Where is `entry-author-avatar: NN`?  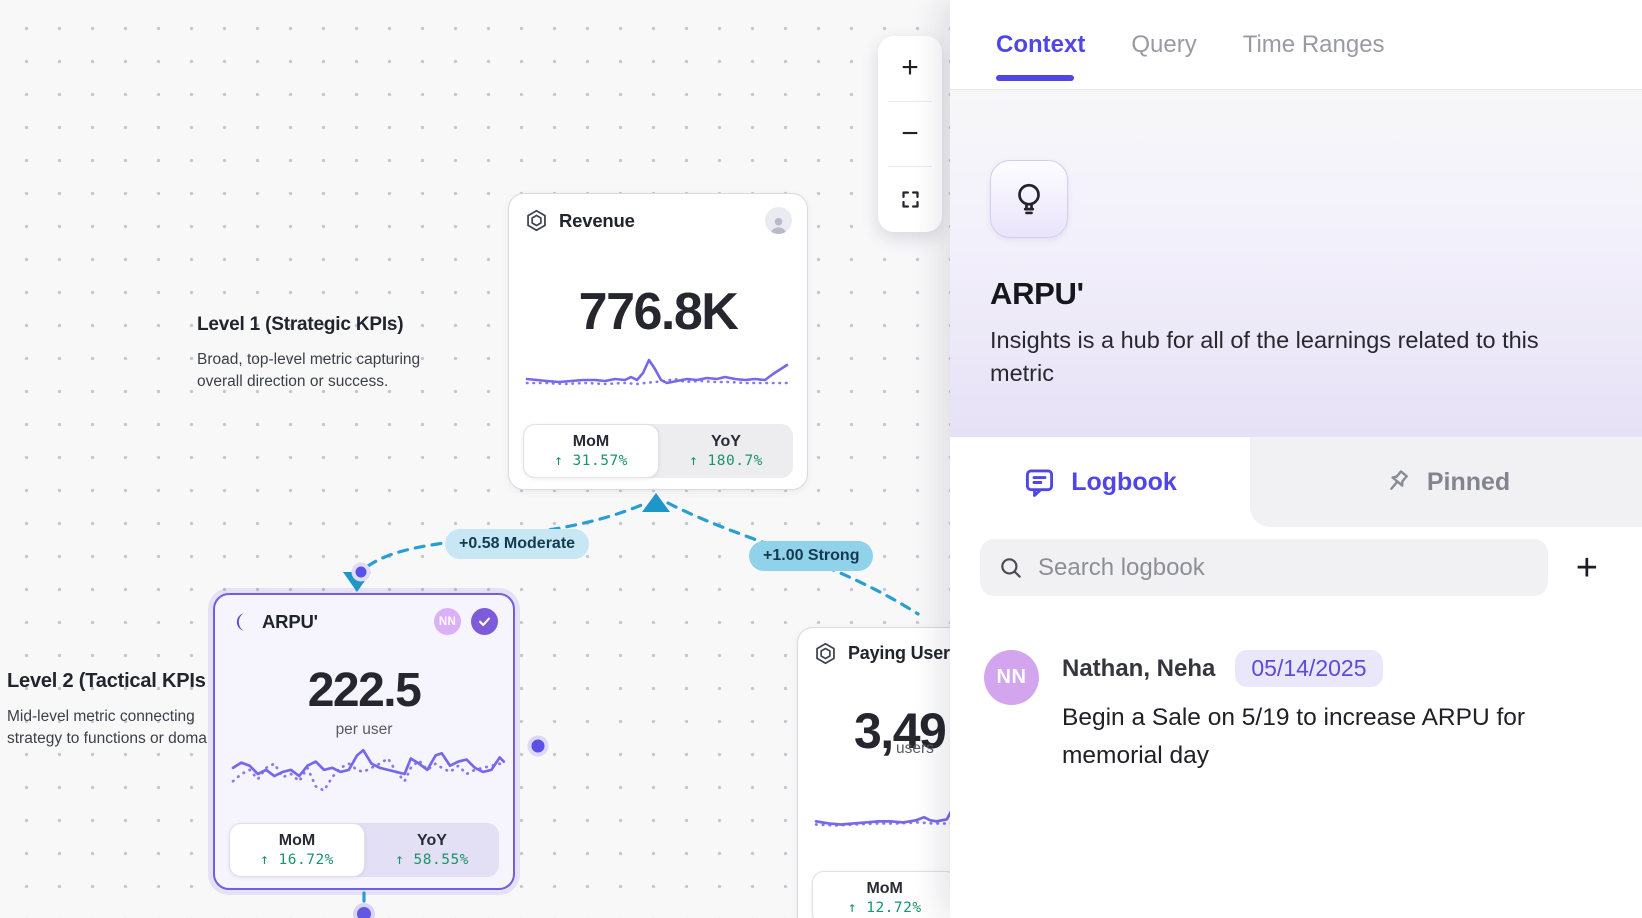
entry-author-avatar: NN is located at coordinates (1011, 677).